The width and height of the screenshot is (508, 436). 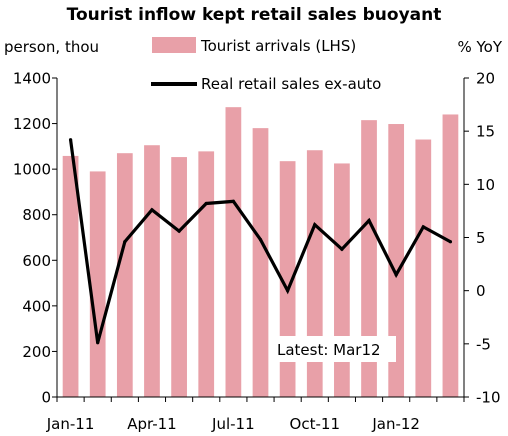 I want to click on left-tick-label-7: 1400, so click(x=32, y=79).